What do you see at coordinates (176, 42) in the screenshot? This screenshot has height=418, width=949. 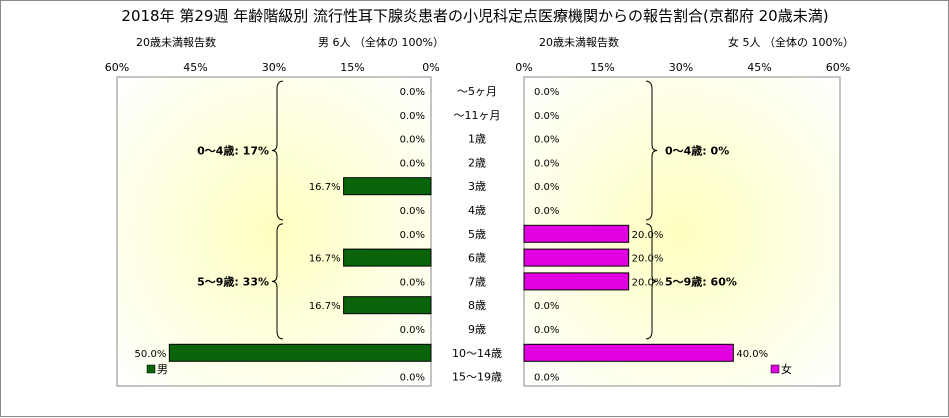 I see `left-subtitle-count: 20歳未満報告数` at bounding box center [176, 42].